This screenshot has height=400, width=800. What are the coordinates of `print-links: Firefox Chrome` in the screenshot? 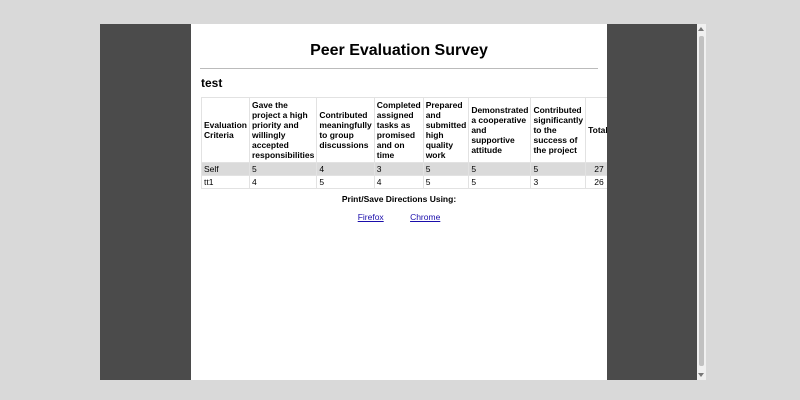 It's located at (399, 217).